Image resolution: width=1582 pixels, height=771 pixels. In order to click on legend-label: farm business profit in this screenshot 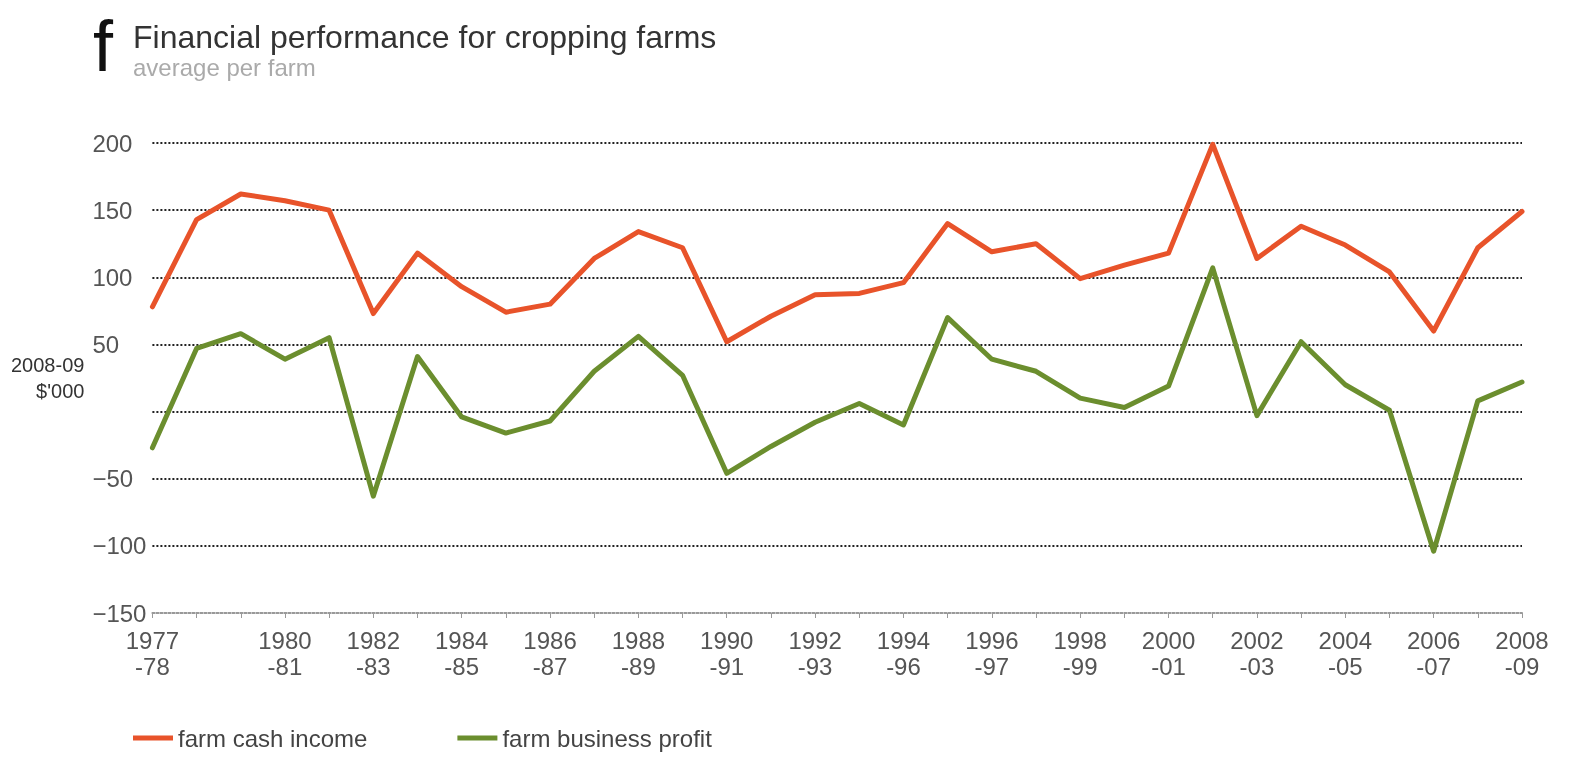, I will do `click(607, 738)`.